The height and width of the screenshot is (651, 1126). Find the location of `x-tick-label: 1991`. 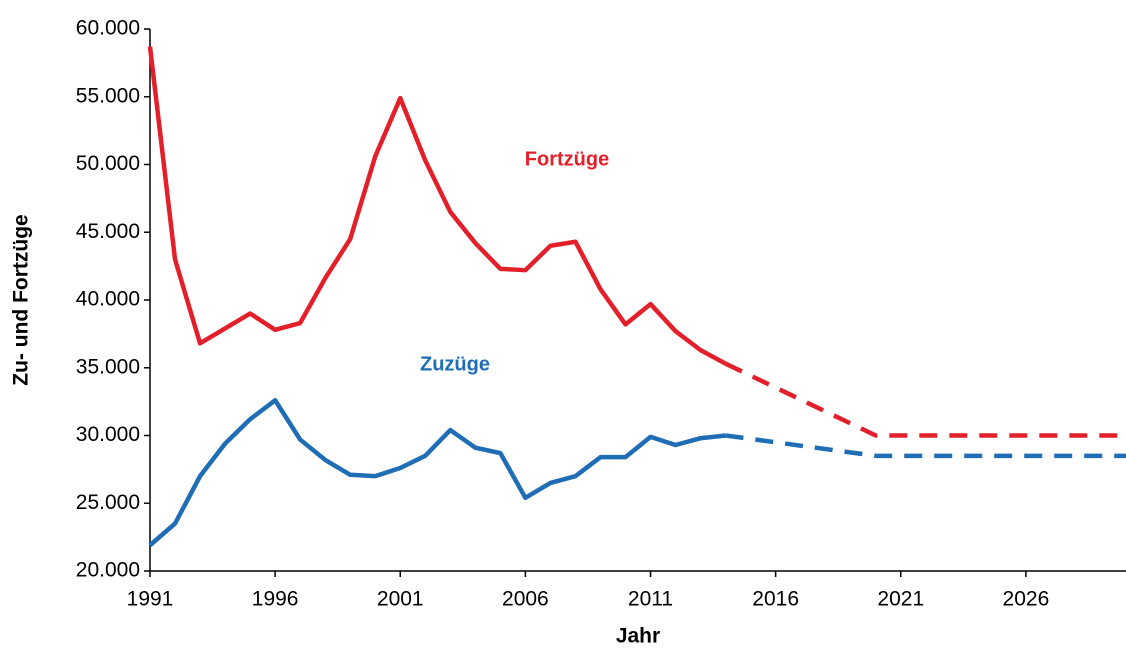

x-tick-label: 1991 is located at coordinates (150, 599).